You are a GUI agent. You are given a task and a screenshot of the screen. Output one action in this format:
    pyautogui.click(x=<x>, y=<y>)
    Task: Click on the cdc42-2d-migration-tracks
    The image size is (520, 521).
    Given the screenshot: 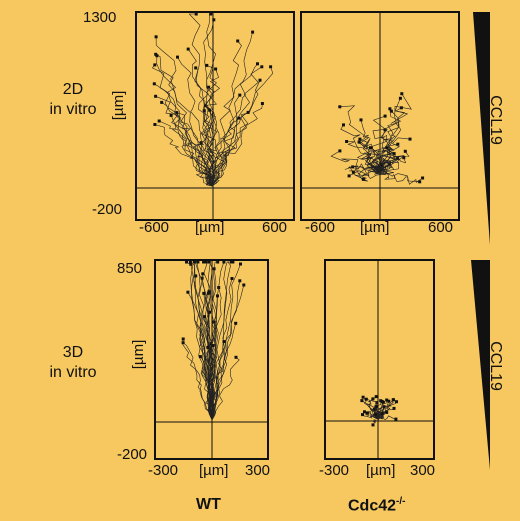 What is the action you would take?
    pyautogui.click(x=377, y=138)
    